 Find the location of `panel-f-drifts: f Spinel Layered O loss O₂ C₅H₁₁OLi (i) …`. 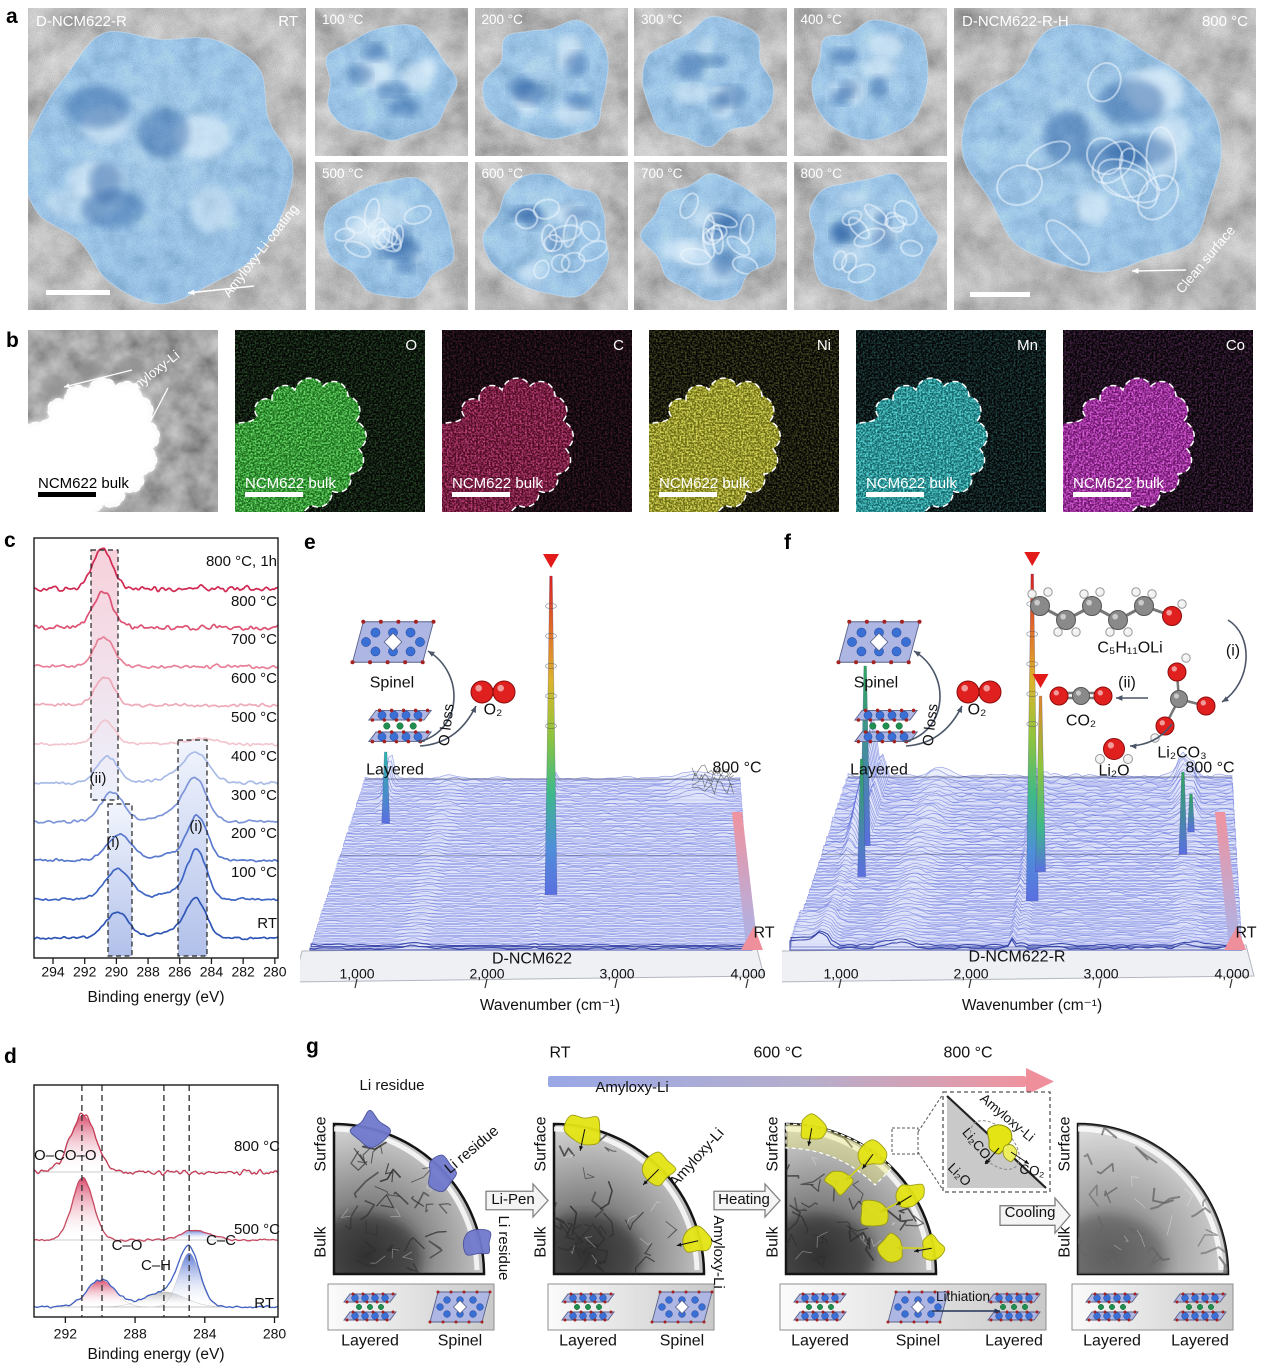

panel-f-drifts: f Spinel Layered O loss O₂ C₅H₁₁OLi (i) … is located at coordinates (1022, 775).